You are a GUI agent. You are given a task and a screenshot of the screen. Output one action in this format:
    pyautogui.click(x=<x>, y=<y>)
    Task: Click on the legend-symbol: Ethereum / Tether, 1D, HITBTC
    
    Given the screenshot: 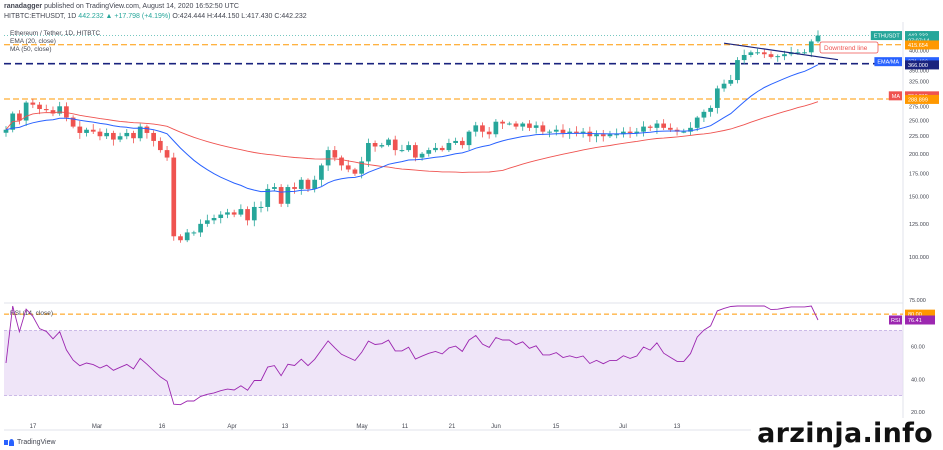 What is the action you would take?
    pyautogui.click(x=55, y=33)
    